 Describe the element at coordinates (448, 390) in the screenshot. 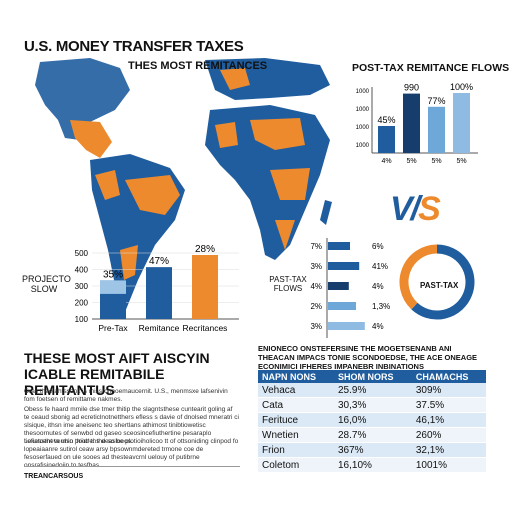

I see `table-cell: 309%` at that location.